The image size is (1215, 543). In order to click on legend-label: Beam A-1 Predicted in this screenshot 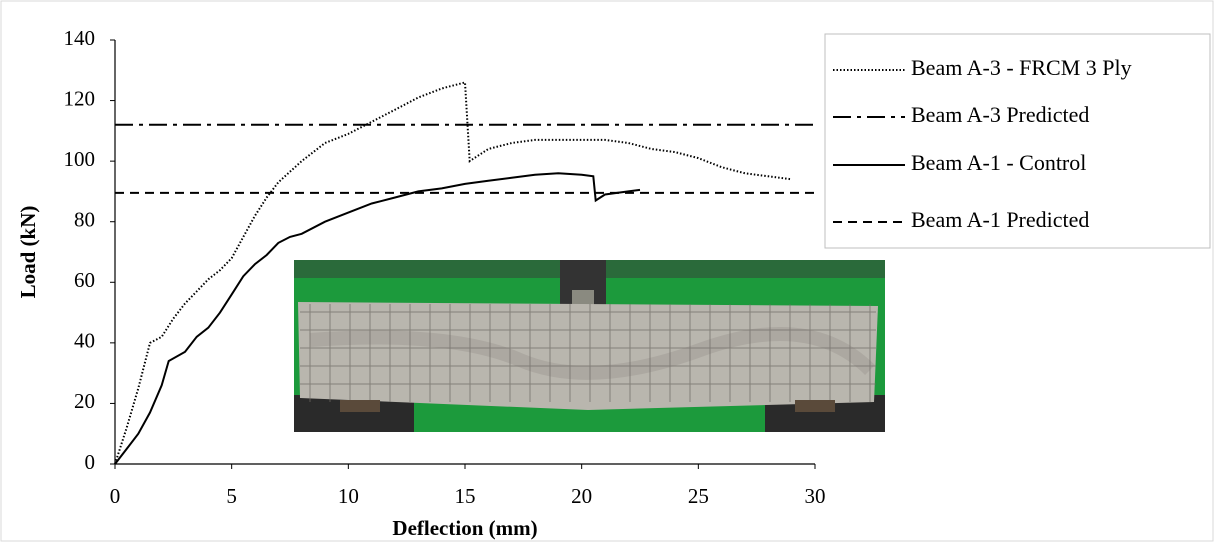, I will do `click(1000, 219)`.